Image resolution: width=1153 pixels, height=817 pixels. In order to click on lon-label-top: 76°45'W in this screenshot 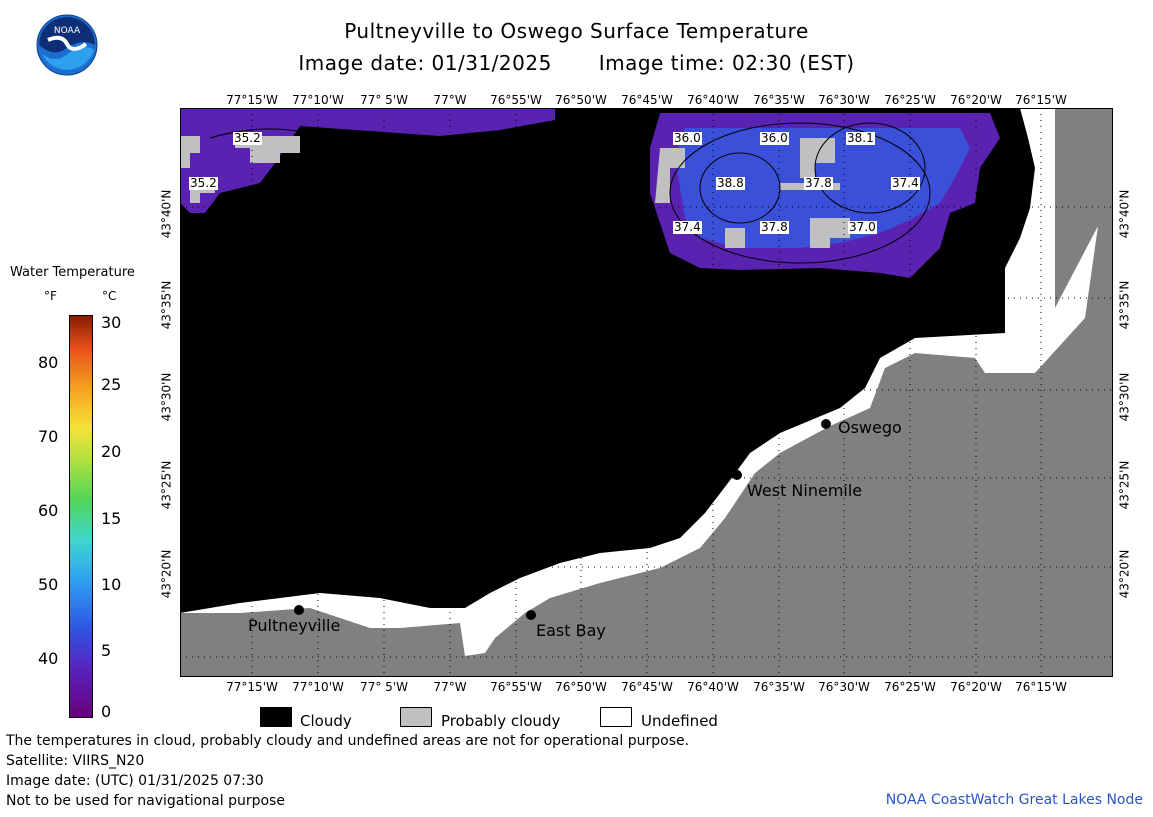, I will do `click(647, 100)`.